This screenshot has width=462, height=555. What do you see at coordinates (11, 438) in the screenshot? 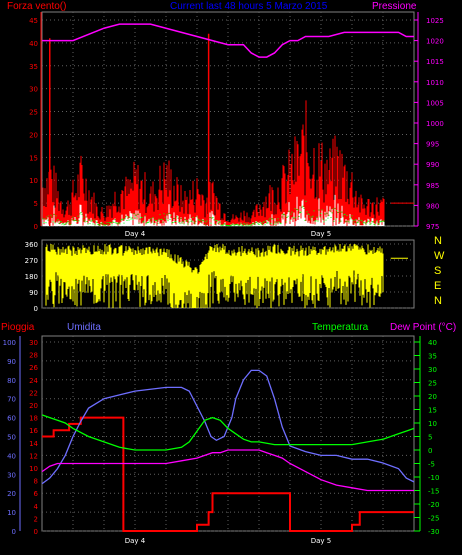
I see `humidity-tick-label: 50` at bounding box center [11, 438].